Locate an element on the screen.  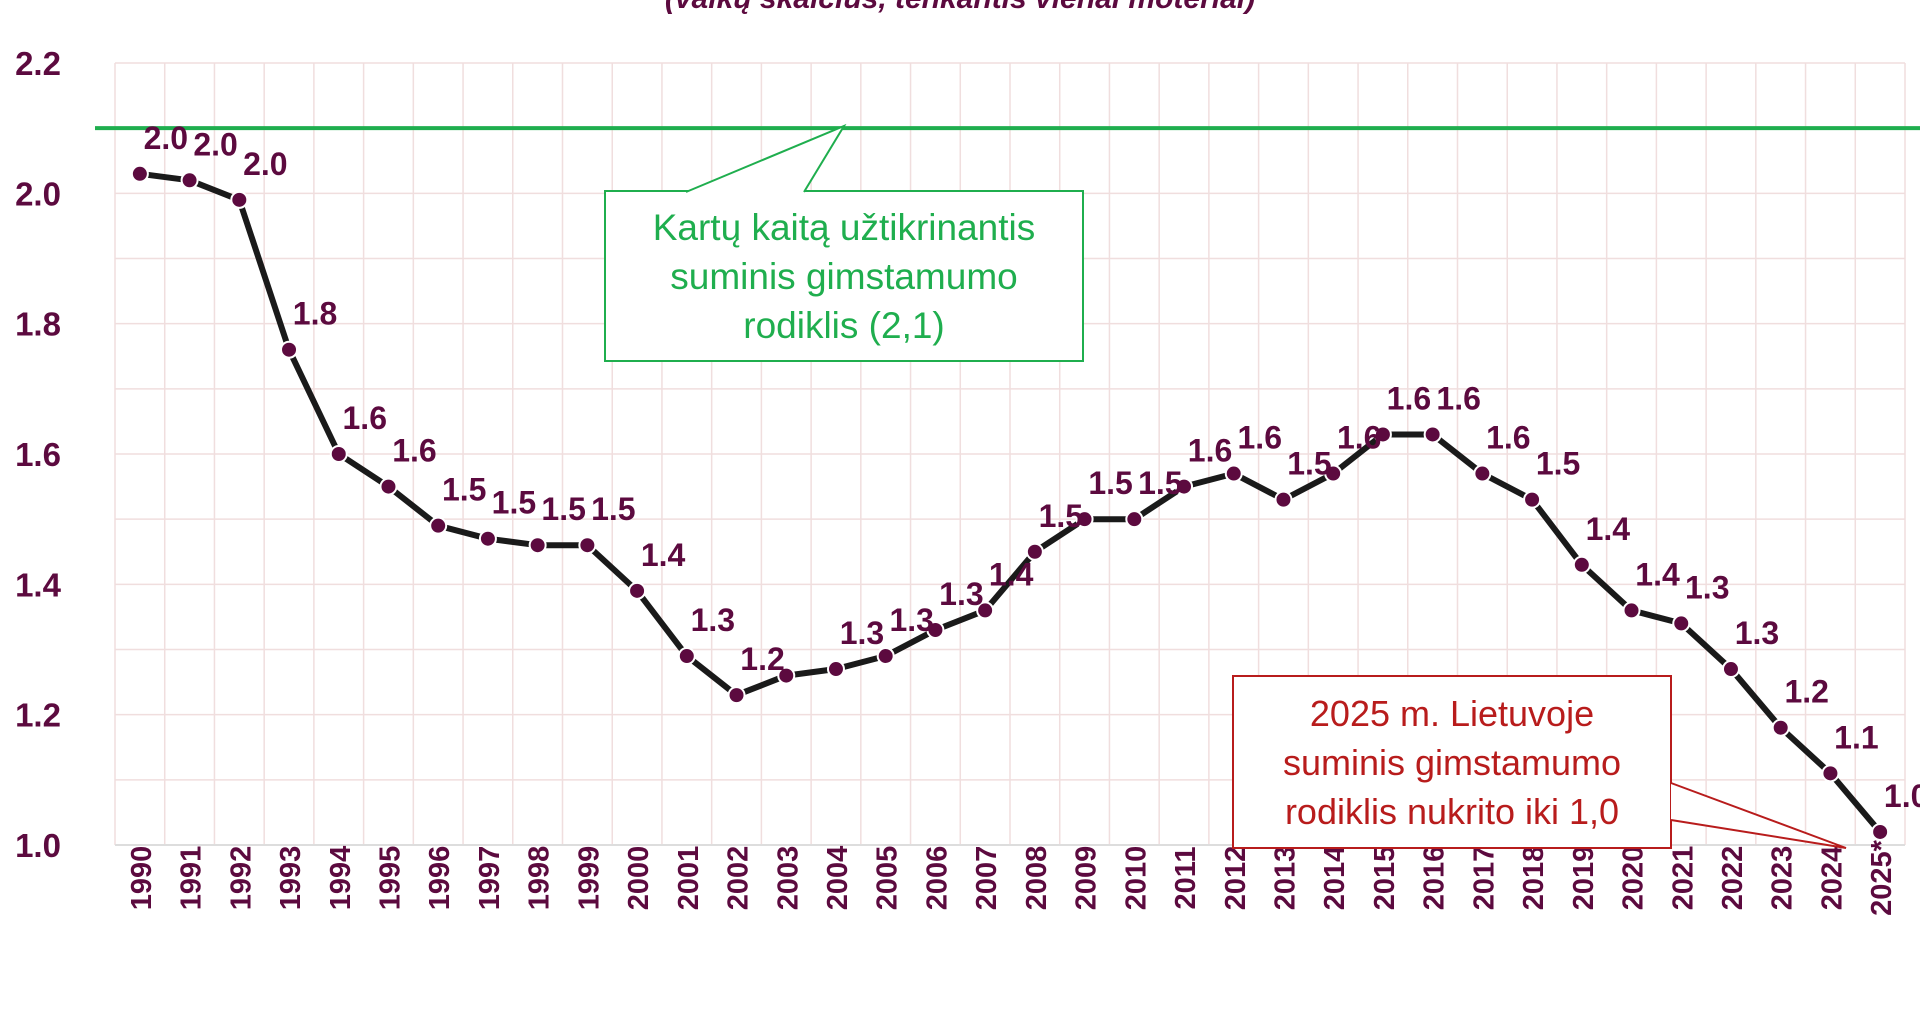
y-tick-label: 1.4 is located at coordinates (38, 584).